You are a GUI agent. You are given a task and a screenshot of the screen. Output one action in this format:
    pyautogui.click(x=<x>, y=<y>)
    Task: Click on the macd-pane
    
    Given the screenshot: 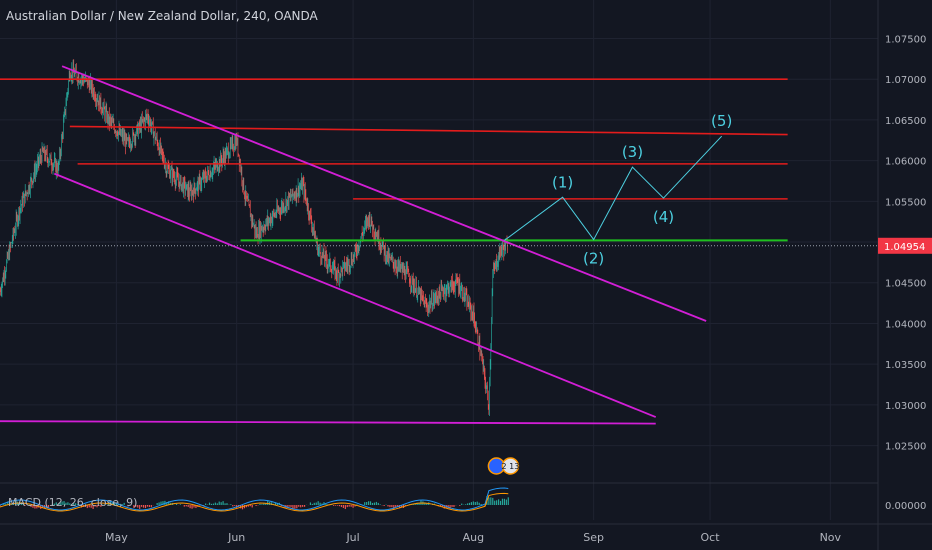 What is the action you would take?
    pyautogui.click(x=254, y=499)
    